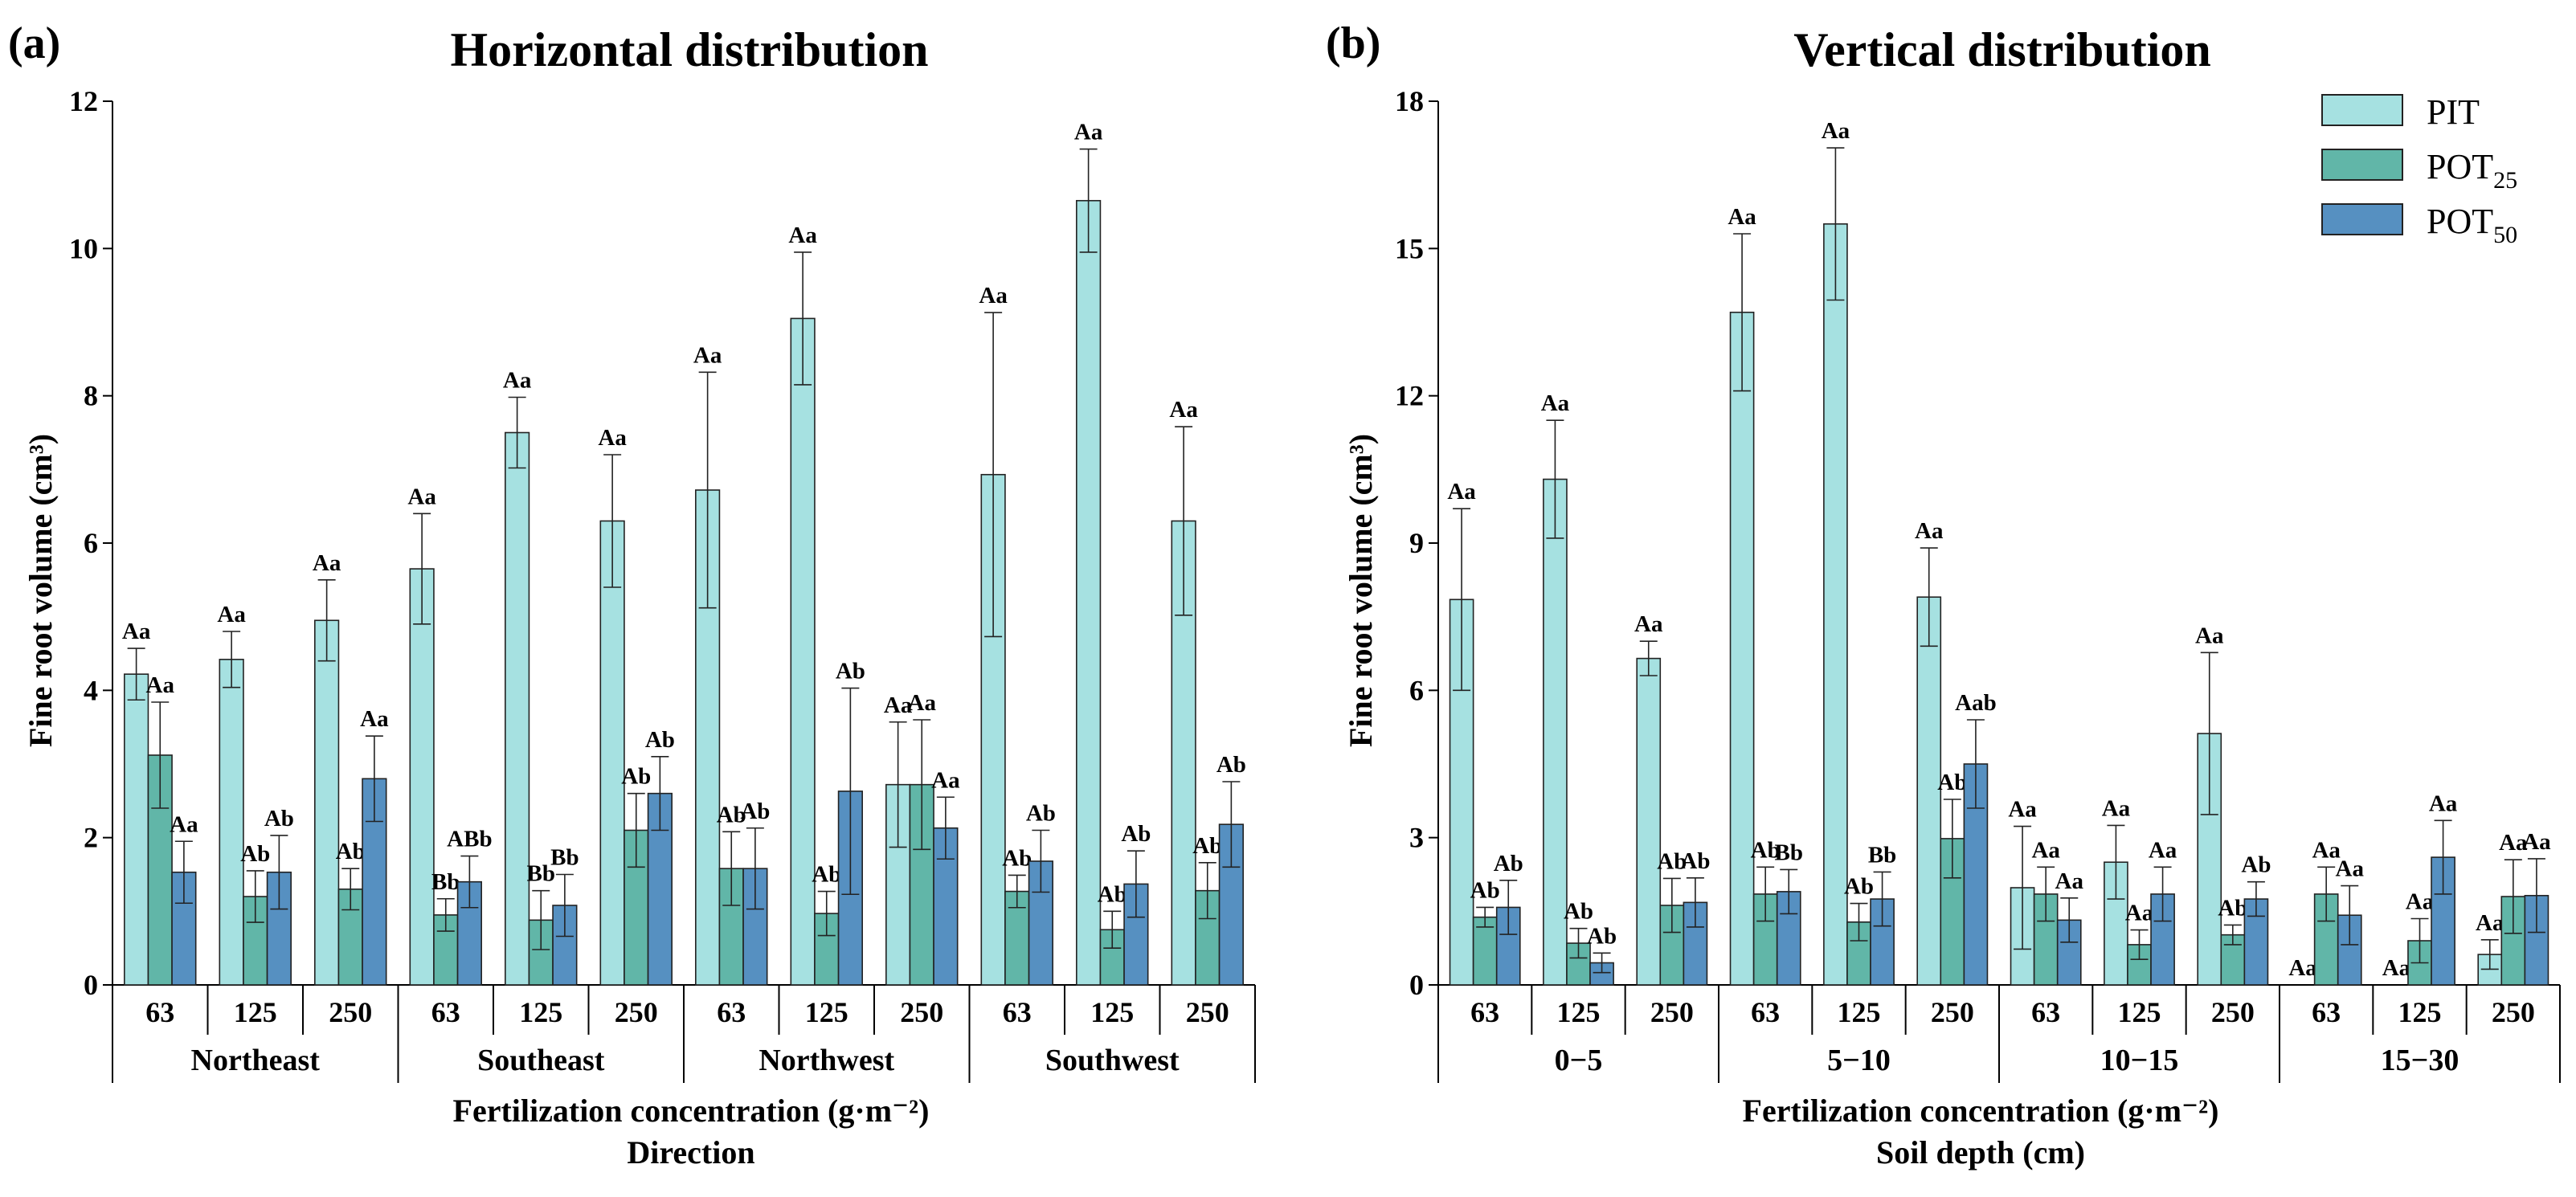  I want to click on y-tick-label: 8, so click(91, 396).